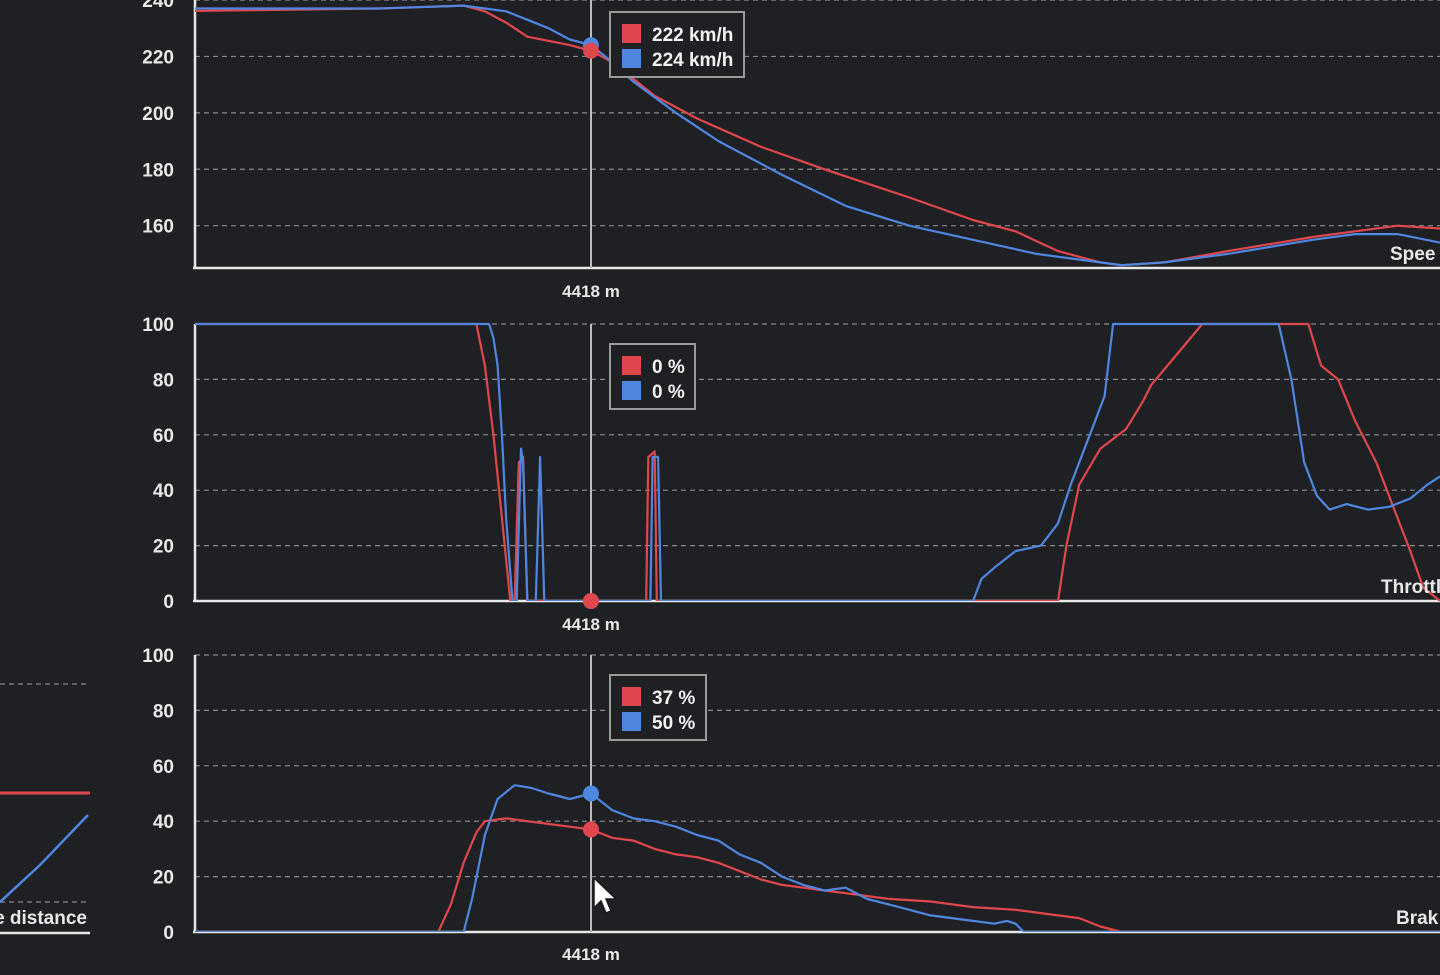  I want to click on channel-label: Brak, so click(1417, 918).